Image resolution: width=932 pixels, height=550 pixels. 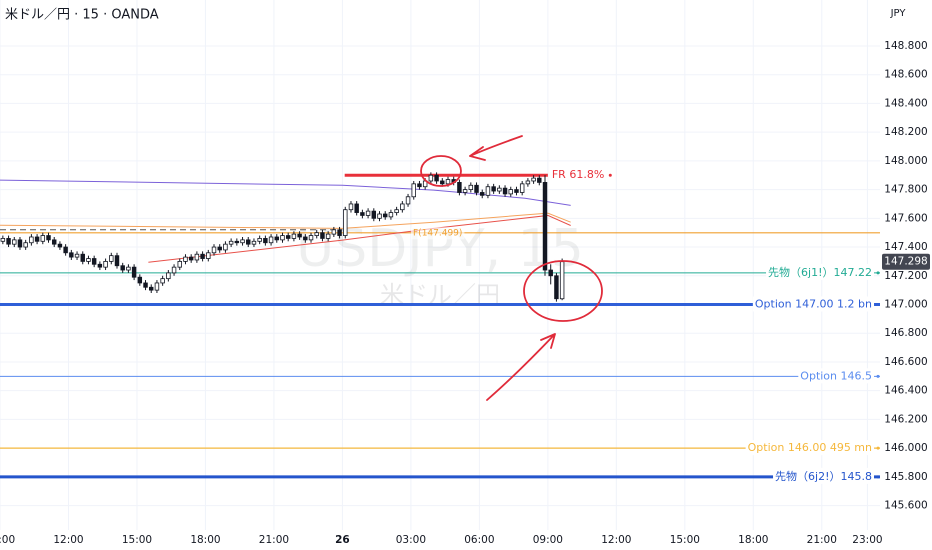 What do you see at coordinates (496, 148) in the screenshot?
I see `annotation-arrow` at bounding box center [496, 148].